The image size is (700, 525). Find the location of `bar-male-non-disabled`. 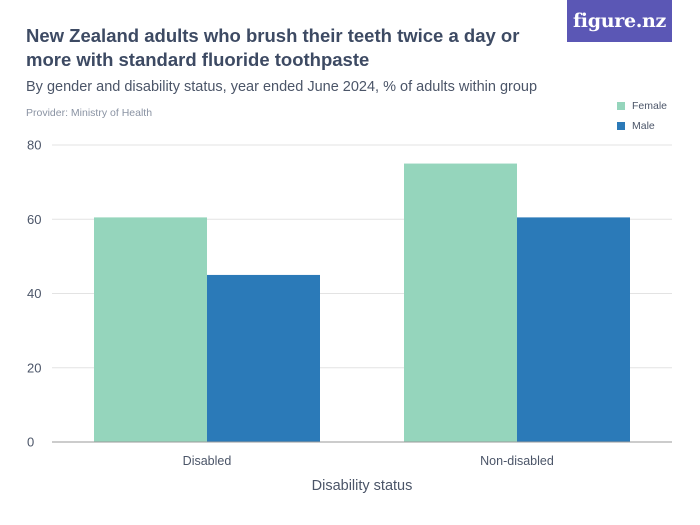

bar-male-non-disabled is located at coordinates (573, 329).